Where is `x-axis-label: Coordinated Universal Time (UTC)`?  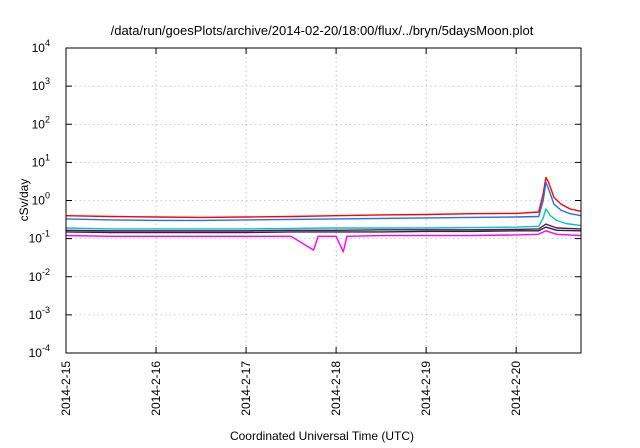
x-axis-label: Coordinated Universal Time (UTC) is located at coordinates (322, 436).